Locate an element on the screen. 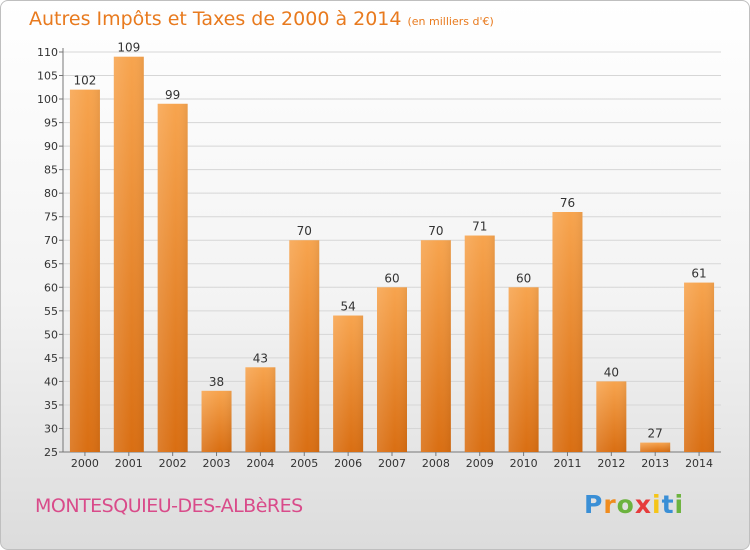 The image size is (750, 550). bar-value-label: 27 is located at coordinates (655, 434).